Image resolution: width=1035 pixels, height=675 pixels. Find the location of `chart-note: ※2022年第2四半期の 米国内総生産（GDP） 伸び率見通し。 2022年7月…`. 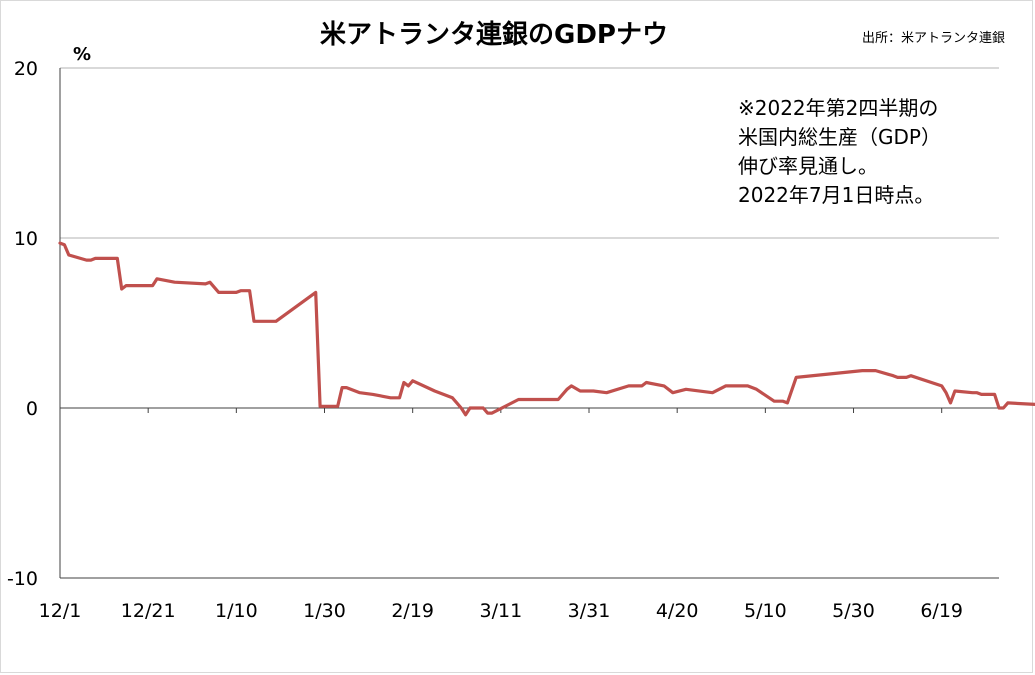

chart-note: ※2022年第2四半期の 米国内総生産（GDP） 伸び率見通し。 2022年7月… is located at coordinates (839, 152).